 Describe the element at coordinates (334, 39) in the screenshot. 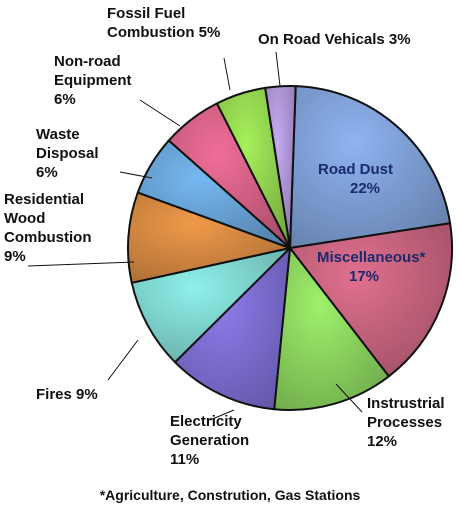

I see `slice-label-on-road-vehicals: On Road Vehicals 3%` at that location.